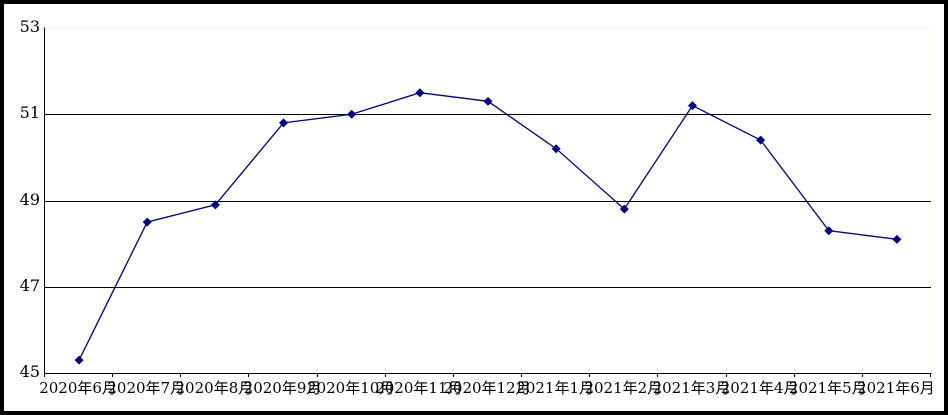 The height and width of the screenshot is (415, 948). I want to click on x-axis-category-label: 2021年3月, so click(691, 388).